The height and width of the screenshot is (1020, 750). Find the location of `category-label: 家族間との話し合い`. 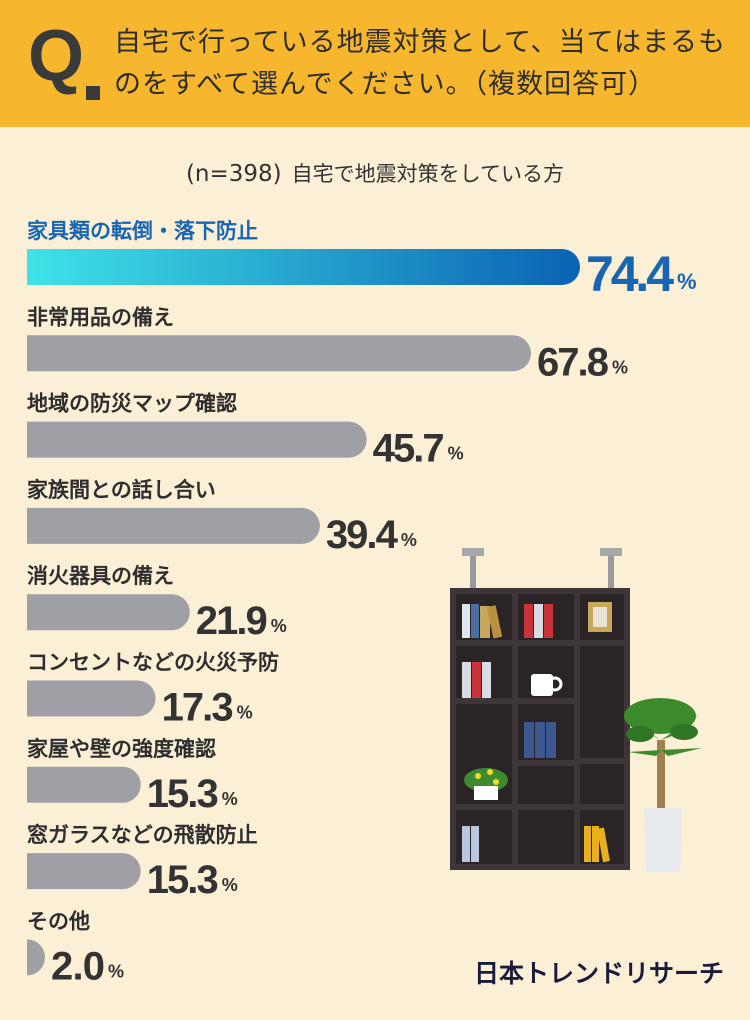

category-label: 家族間との話し合い is located at coordinates (121, 490).